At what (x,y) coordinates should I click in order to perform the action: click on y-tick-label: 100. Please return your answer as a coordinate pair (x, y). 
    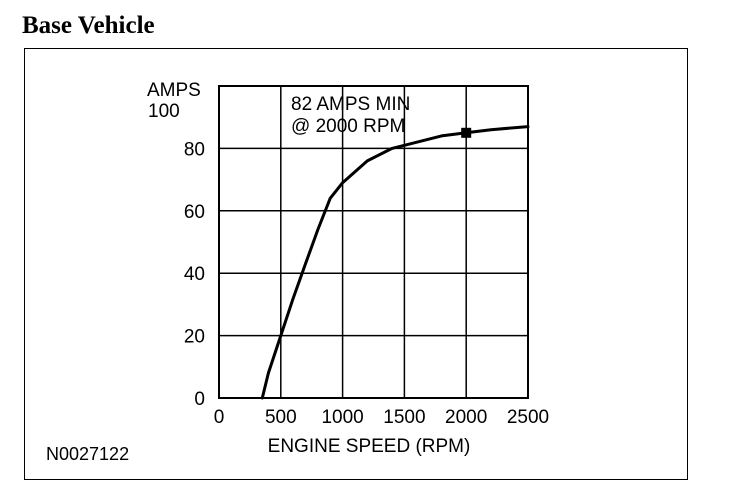
    Looking at the image, I should click on (164, 111).